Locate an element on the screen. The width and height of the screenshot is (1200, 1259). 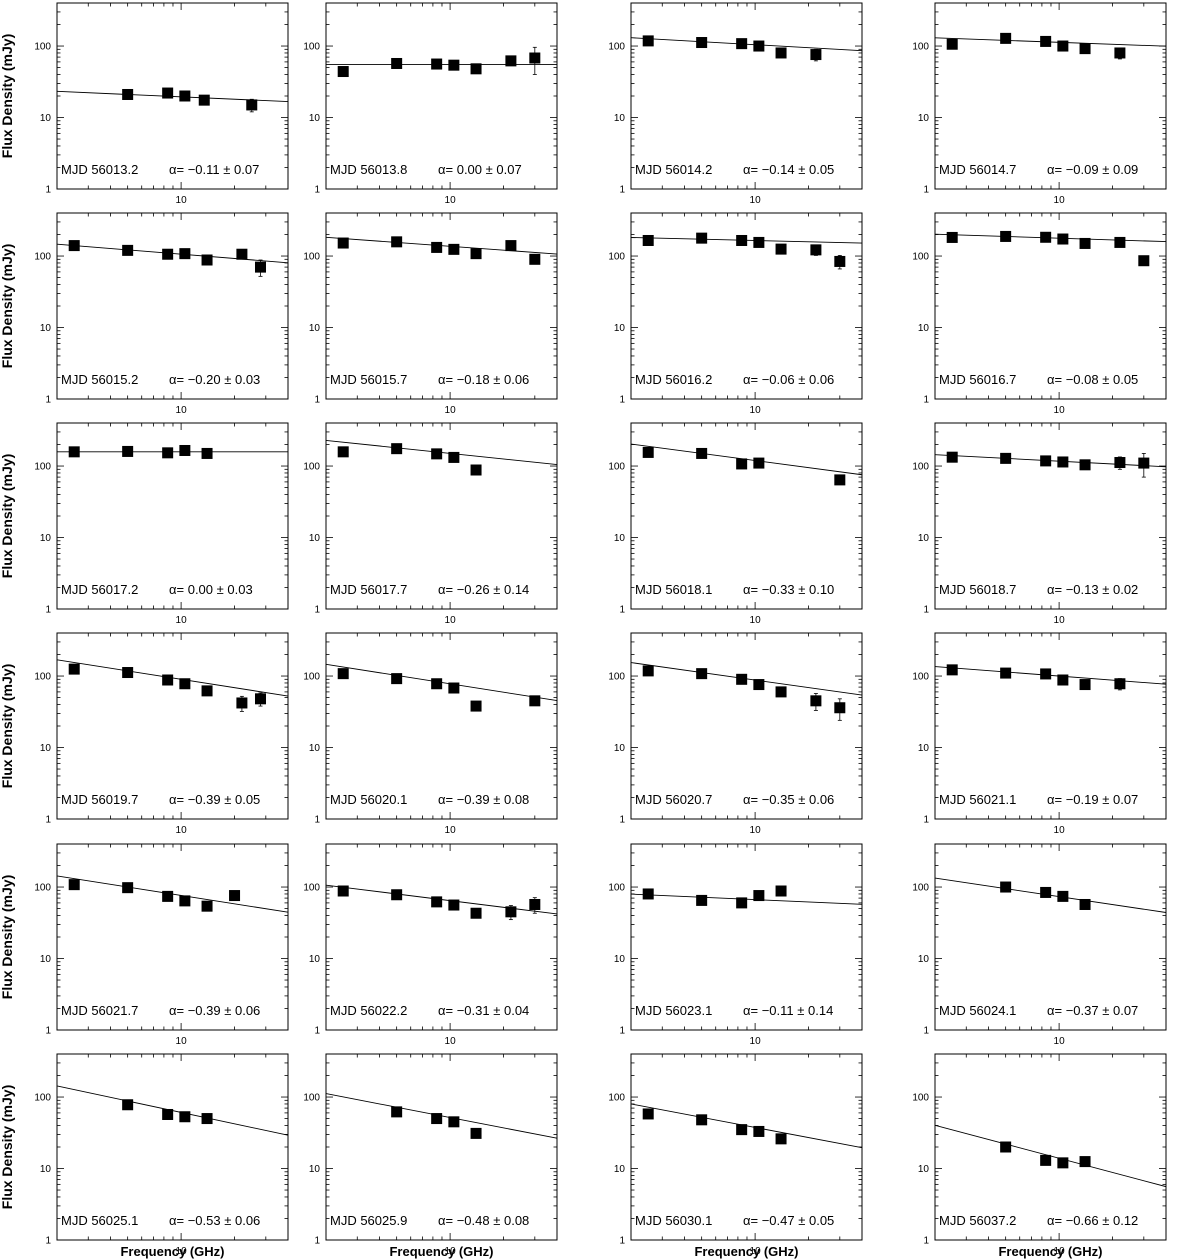
mjd-label: MJD 56014.2 is located at coordinates (673, 169).